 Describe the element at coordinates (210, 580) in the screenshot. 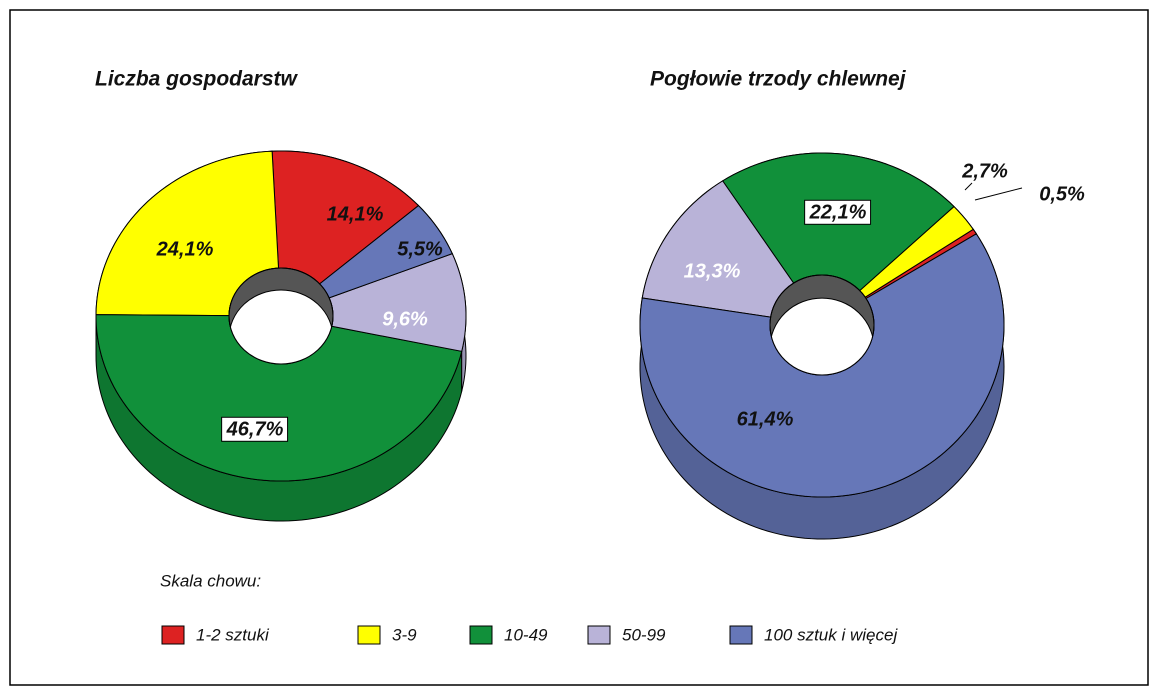

I see `legend-title: Skala chowu:` at that location.